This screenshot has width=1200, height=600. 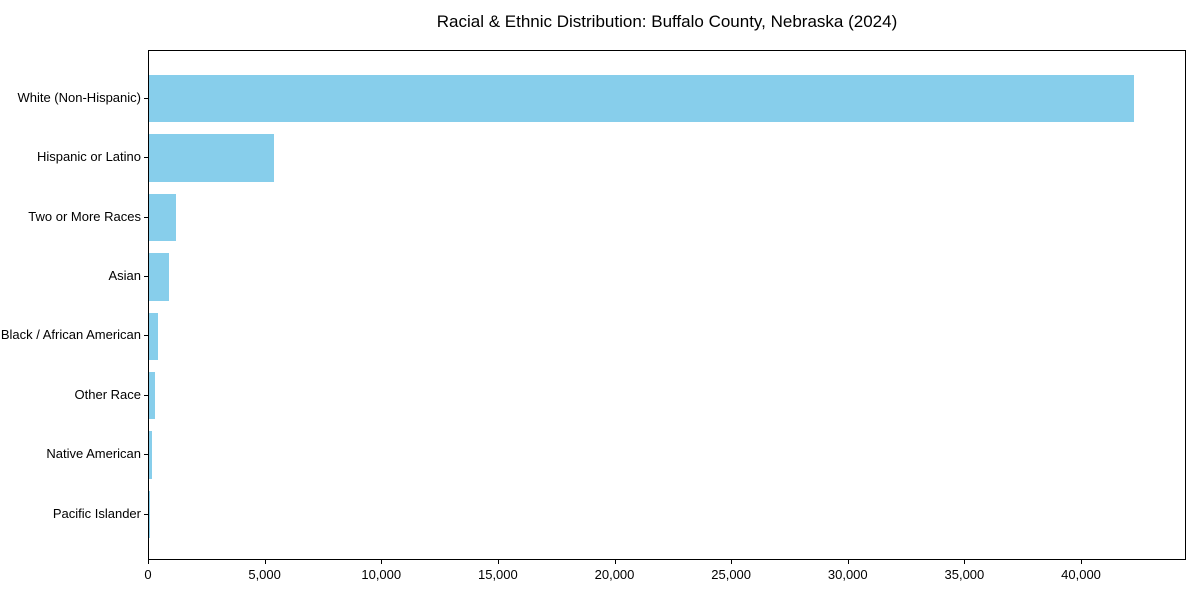 What do you see at coordinates (148, 574) in the screenshot?
I see `x-axis-label-0: 0` at bounding box center [148, 574].